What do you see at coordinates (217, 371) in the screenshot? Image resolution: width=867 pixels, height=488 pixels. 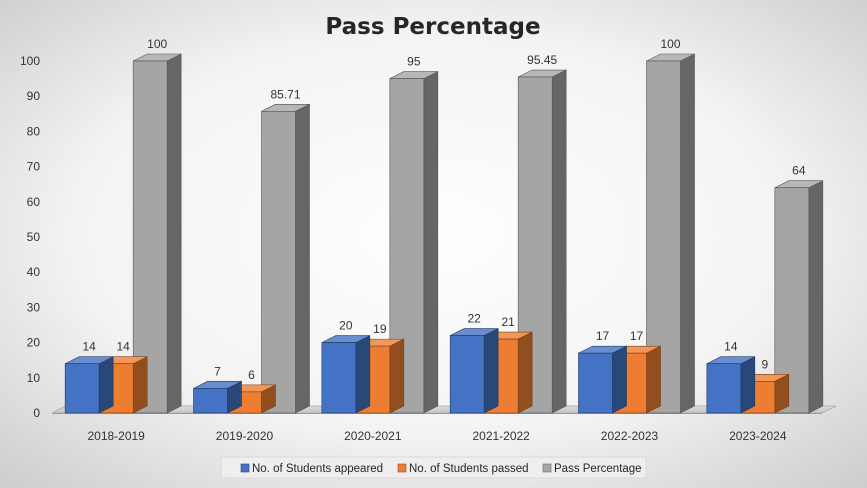 I see `data-label: 7` at bounding box center [217, 371].